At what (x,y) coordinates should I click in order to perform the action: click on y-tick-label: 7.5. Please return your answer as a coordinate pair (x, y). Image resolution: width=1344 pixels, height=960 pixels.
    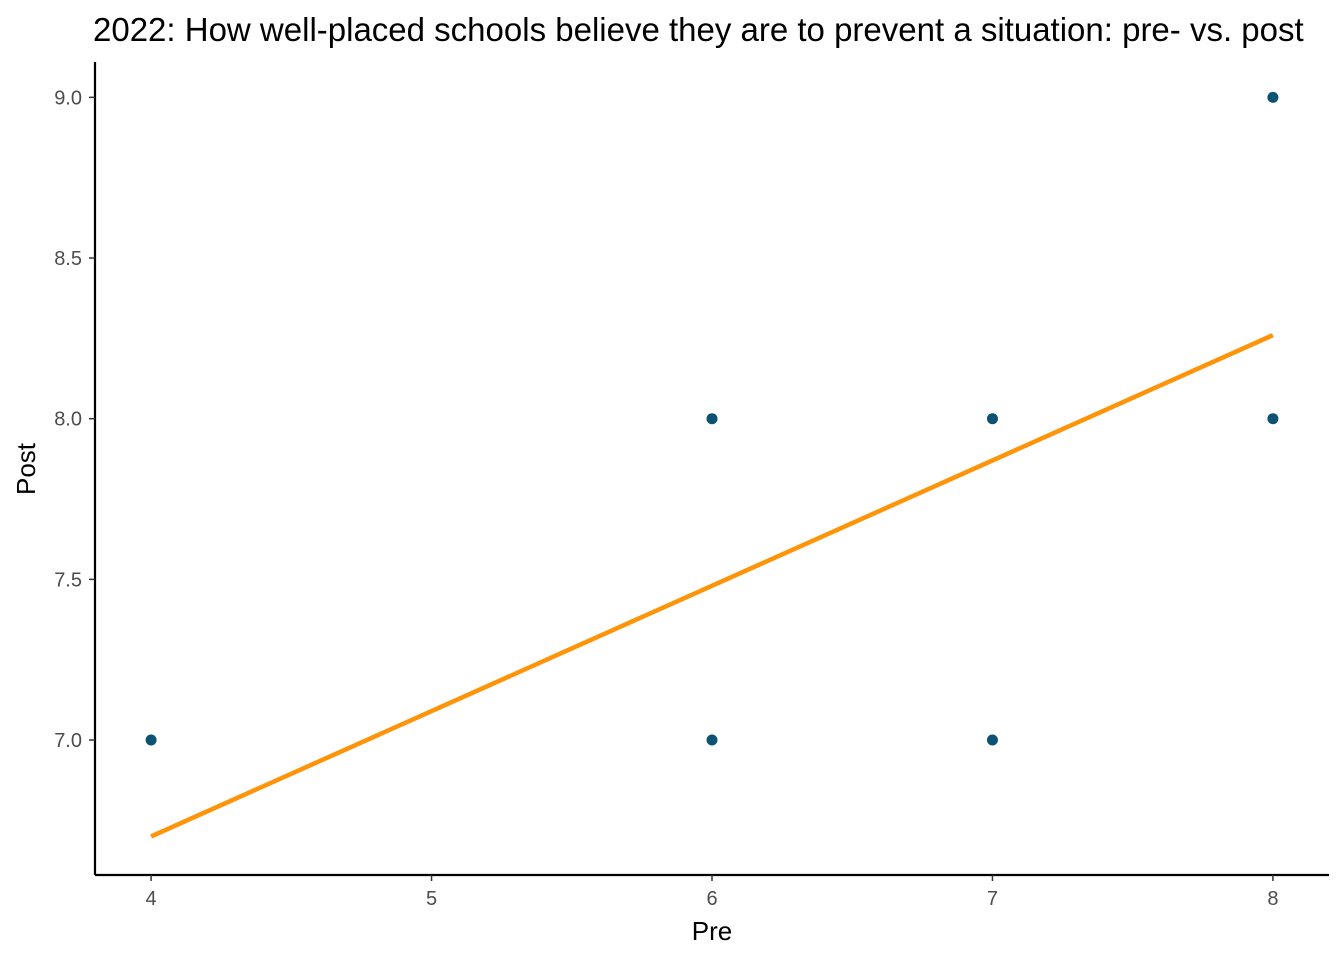
    Looking at the image, I should click on (68, 580).